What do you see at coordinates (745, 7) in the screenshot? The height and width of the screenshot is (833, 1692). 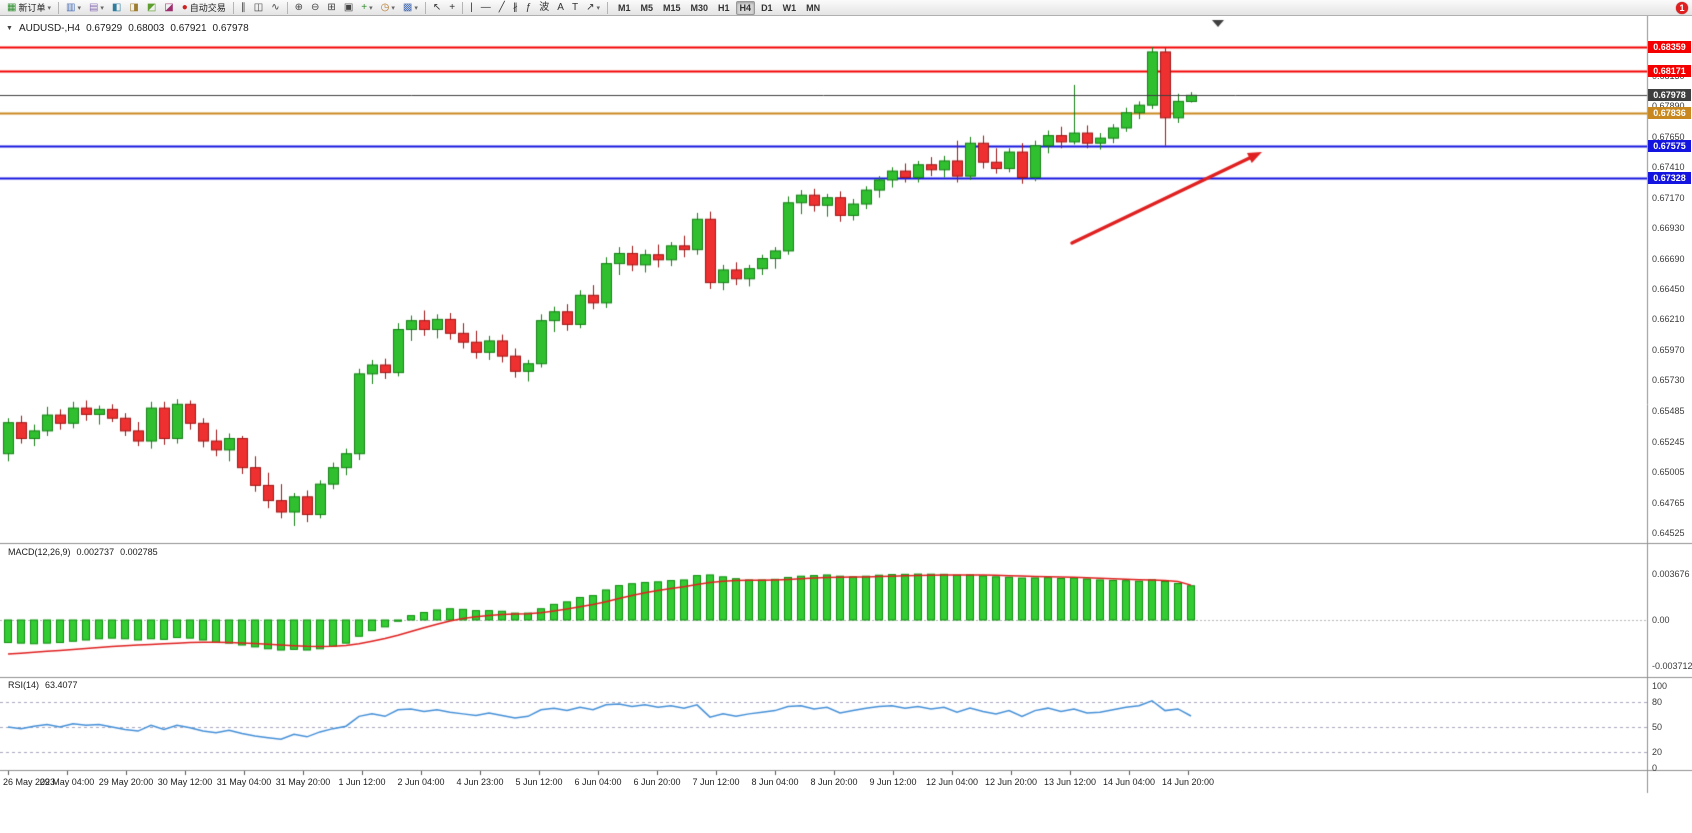 I see `timeframe-h4-button: H4` at bounding box center [745, 7].